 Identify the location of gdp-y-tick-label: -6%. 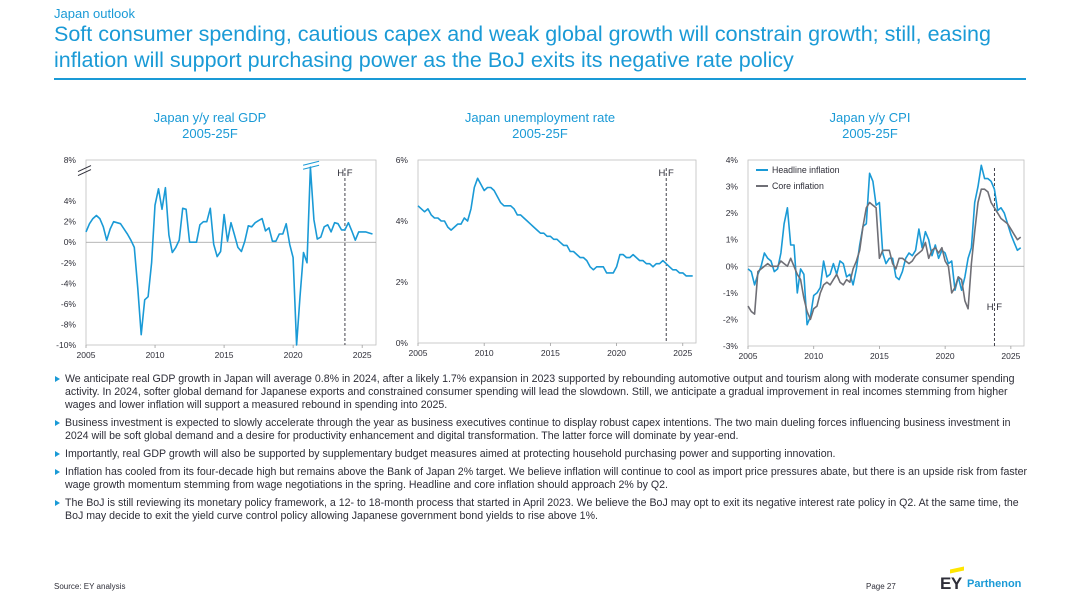
(69, 304).